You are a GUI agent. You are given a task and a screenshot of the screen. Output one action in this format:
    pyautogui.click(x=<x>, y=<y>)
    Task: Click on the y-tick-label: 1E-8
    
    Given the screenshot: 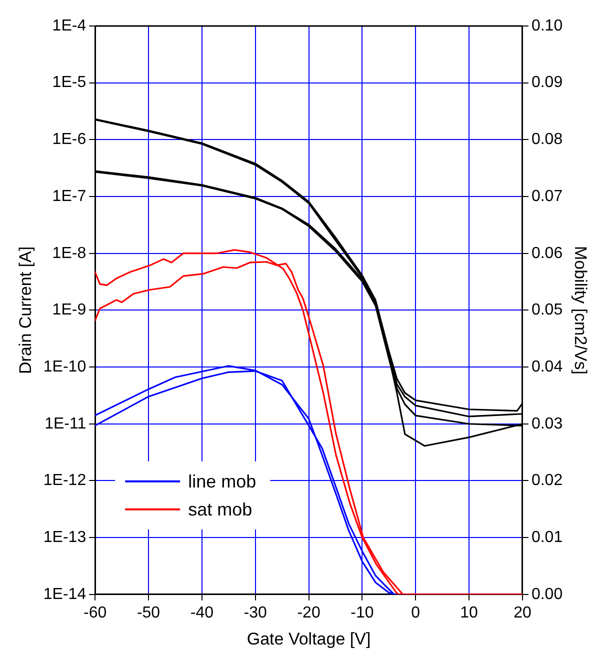 What is the action you would take?
    pyautogui.click(x=69, y=253)
    